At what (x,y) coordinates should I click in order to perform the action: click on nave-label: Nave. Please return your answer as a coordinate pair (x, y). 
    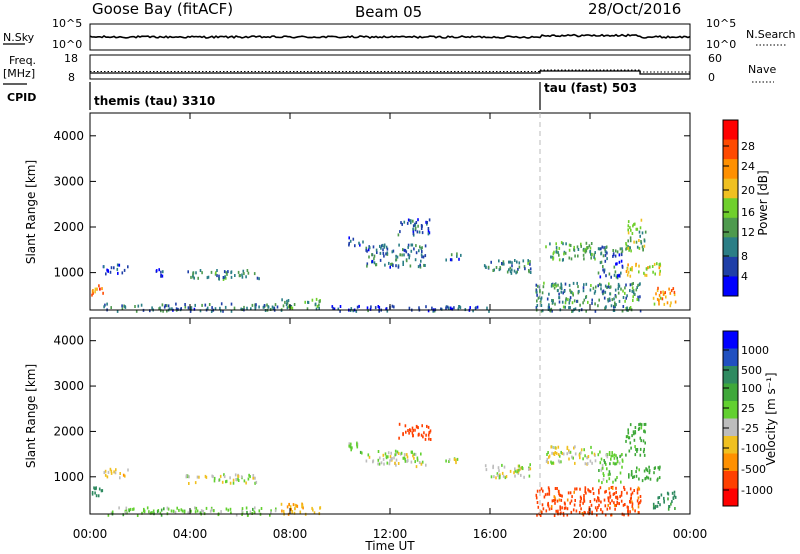
    Looking at the image, I should click on (762, 69).